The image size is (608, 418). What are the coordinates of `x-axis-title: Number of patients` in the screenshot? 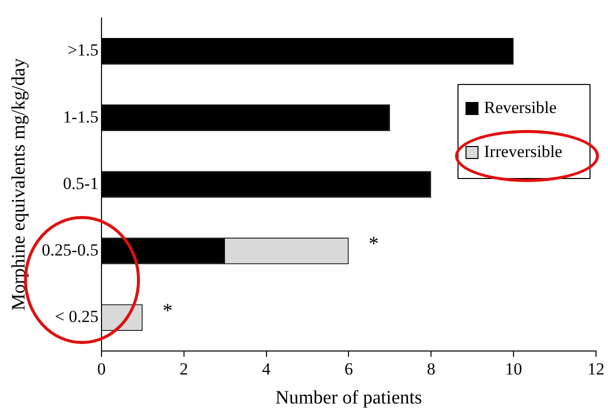 It's located at (348, 398).